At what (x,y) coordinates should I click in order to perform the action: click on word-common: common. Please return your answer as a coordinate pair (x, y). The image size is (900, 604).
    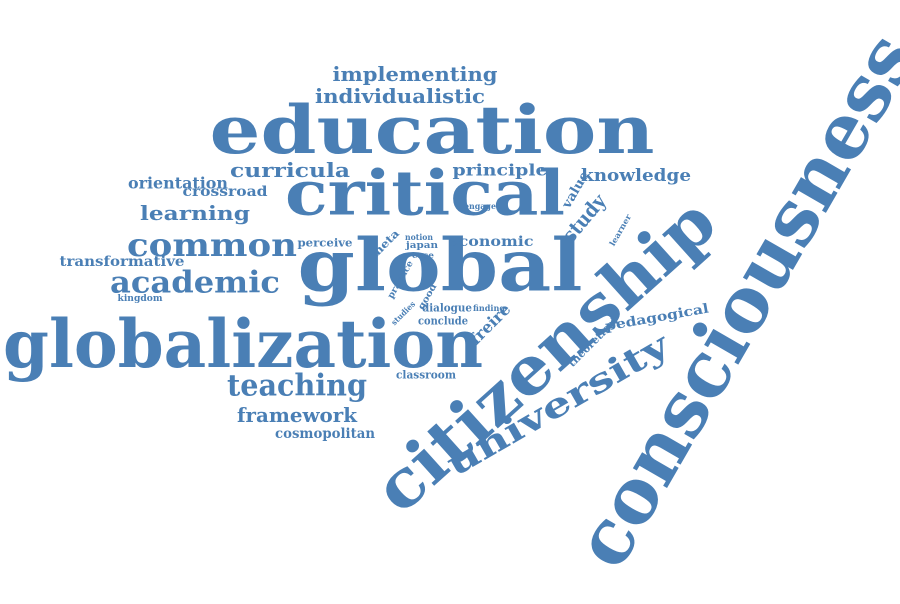
    Looking at the image, I should click on (212, 245).